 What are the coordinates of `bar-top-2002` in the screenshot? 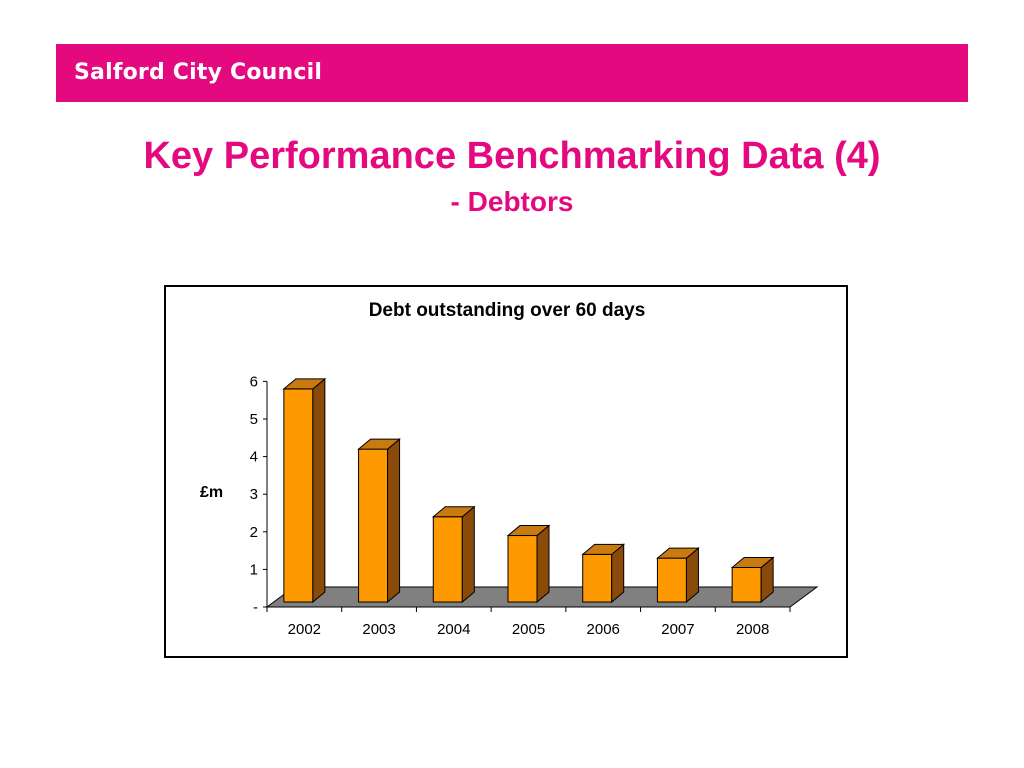 It's located at (304, 384).